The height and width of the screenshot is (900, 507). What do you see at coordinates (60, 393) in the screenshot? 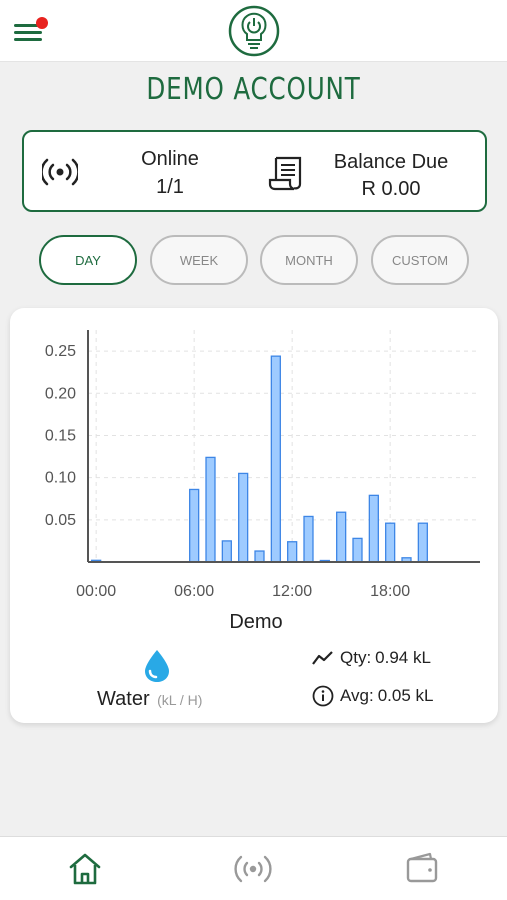
I see `y-tick-label: 0.20` at bounding box center [60, 393].